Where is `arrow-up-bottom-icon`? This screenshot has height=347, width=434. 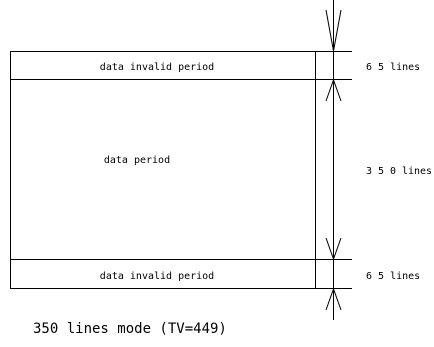
arrow-up-bottom-icon is located at coordinates (333, 299).